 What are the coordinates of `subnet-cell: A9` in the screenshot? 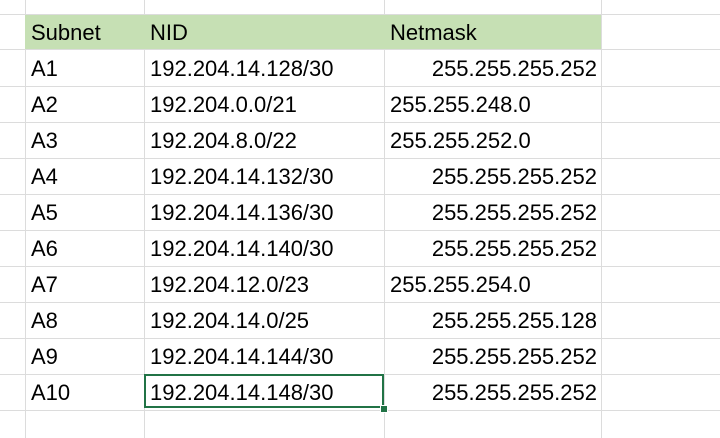 It's located at (44, 356).